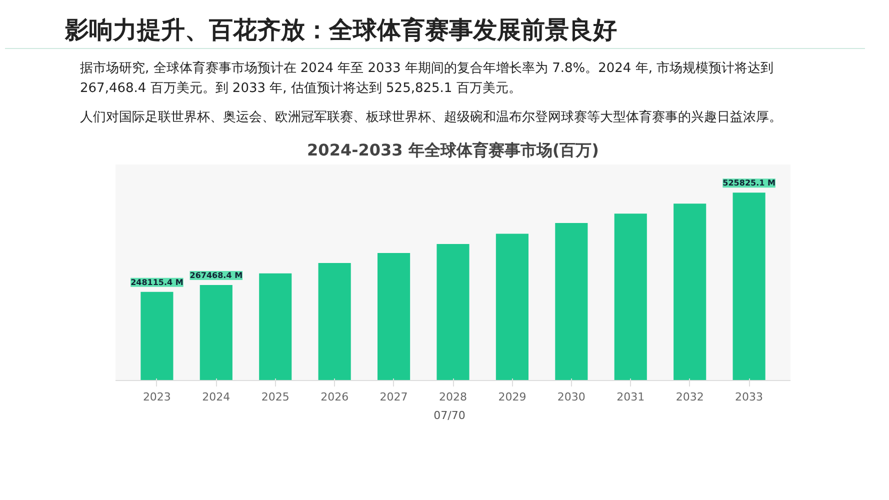 This screenshot has height=500, width=889. I want to click on text: 07/70, so click(450, 416).